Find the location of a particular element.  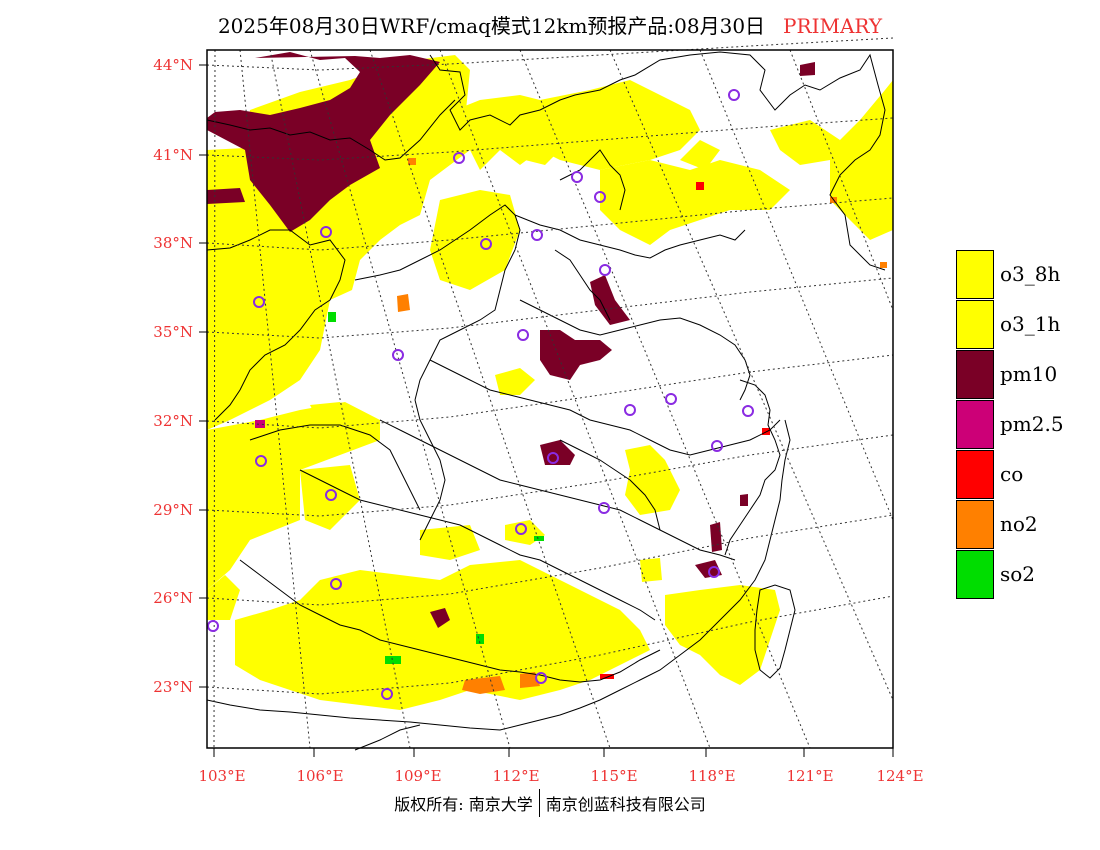

legend-label: o3_1h is located at coordinates (1030, 324).